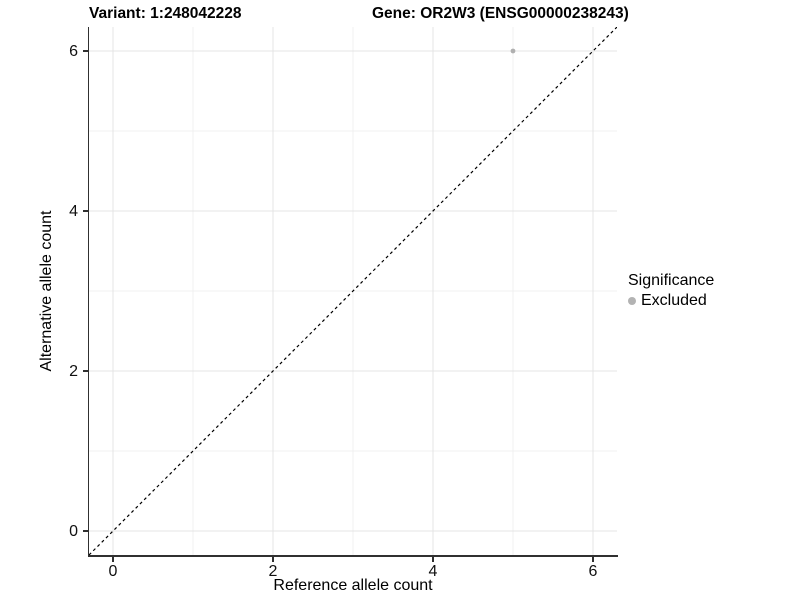 Image resolution: width=800 pixels, height=600 pixels. What do you see at coordinates (593, 571) in the screenshot?
I see `x-tick-label: 6` at bounding box center [593, 571].